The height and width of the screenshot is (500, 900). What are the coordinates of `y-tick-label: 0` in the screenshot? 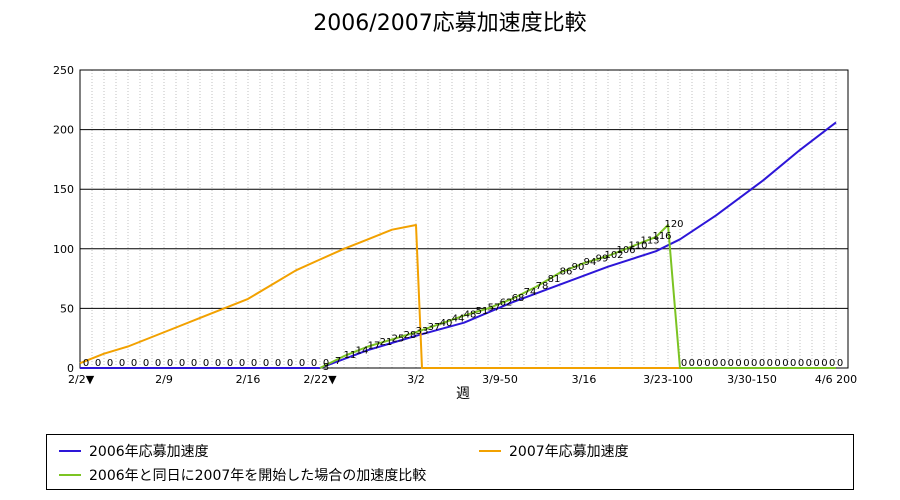 It's located at (70, 368).